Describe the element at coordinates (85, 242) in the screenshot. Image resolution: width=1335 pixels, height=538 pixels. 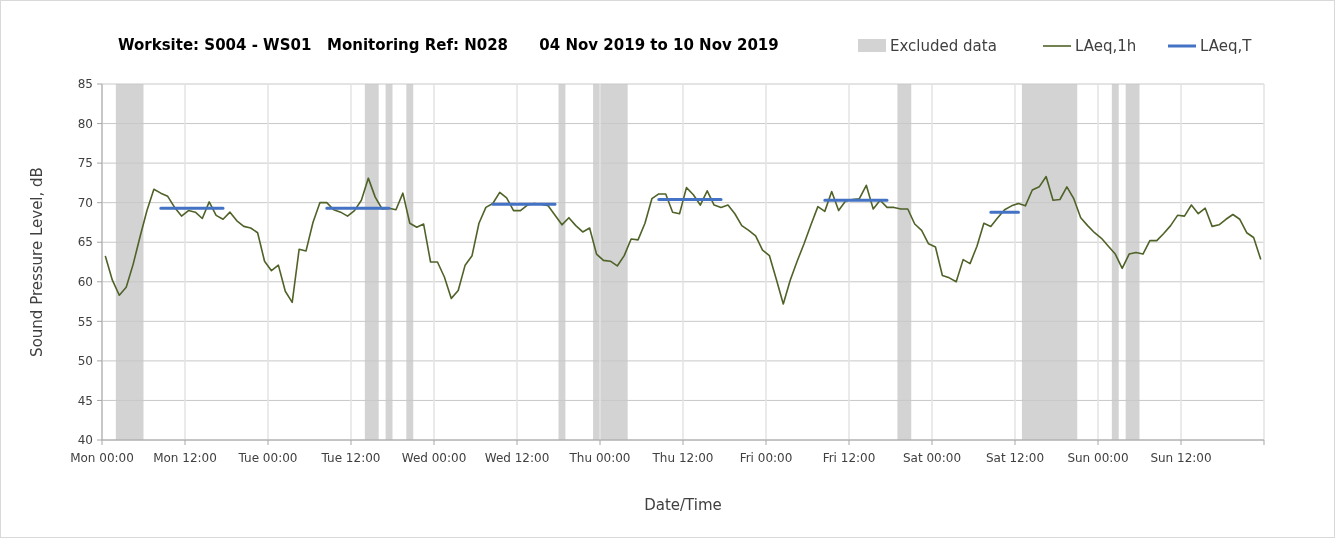
I see `y-tick-label: 65` at that location.